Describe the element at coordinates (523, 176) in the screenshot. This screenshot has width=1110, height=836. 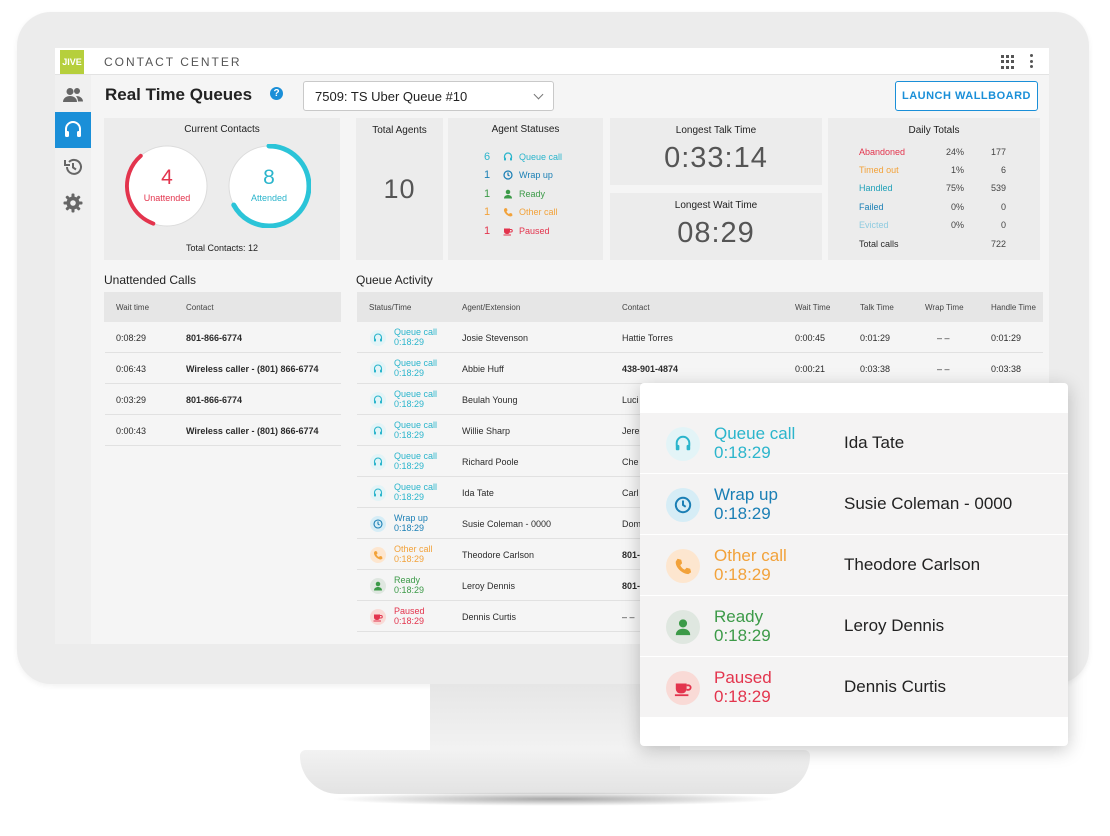
I see `status-wrap-up: 1 Wrap up` at that location.